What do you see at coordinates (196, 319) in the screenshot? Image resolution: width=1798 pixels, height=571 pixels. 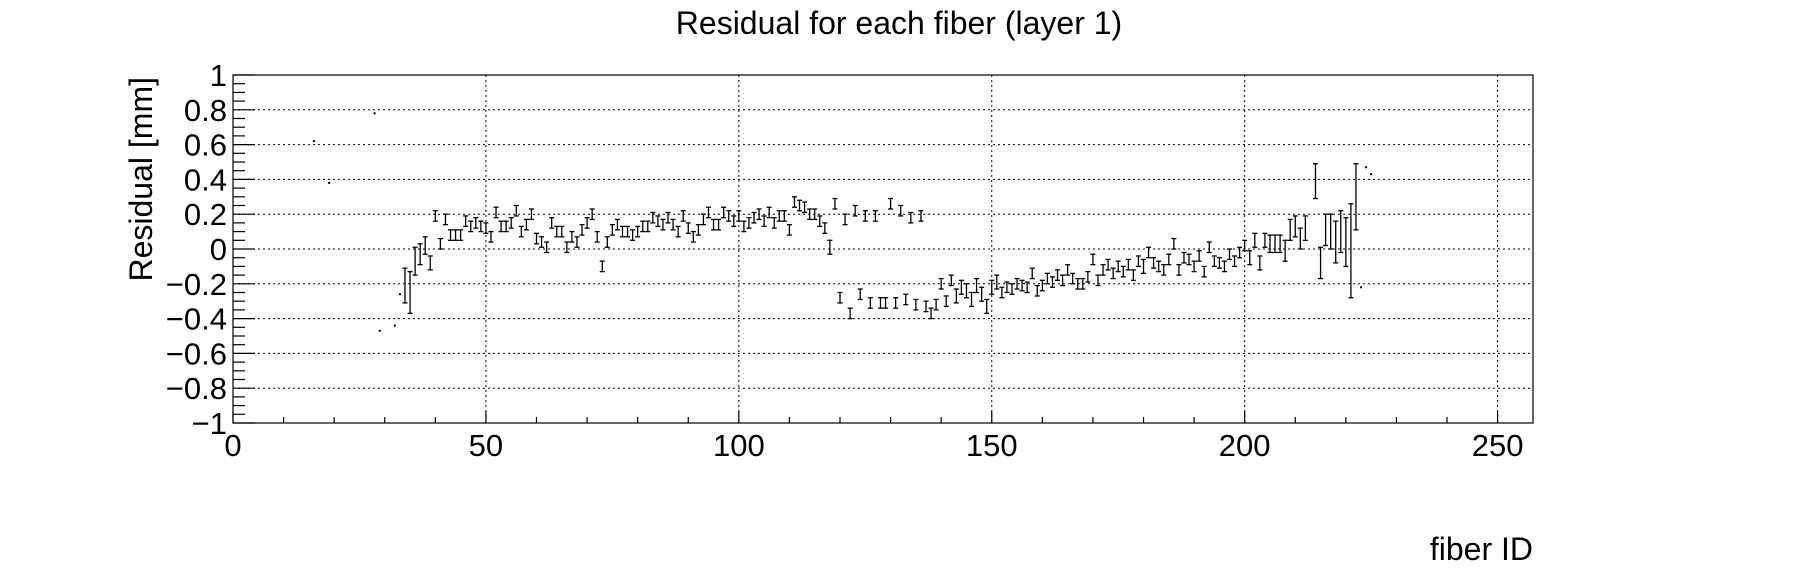 I see `y-tick-label: −0.4` at bounding box center [196, 319].